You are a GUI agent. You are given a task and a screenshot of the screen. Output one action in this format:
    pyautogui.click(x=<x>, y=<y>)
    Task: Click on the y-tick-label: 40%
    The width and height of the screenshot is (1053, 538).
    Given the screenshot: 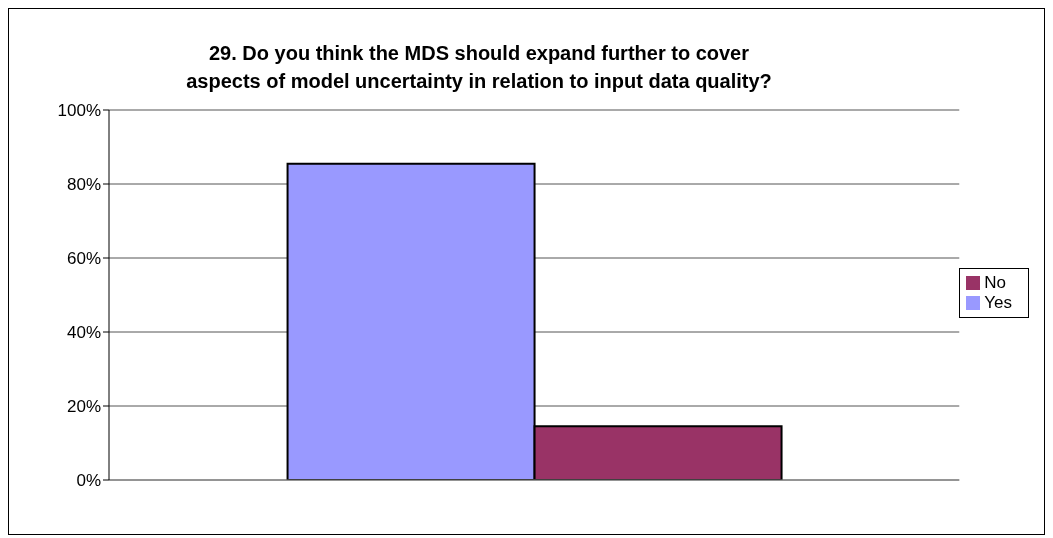 What is the action you would take?
    pyautogui.click(x=83, y=333)
    